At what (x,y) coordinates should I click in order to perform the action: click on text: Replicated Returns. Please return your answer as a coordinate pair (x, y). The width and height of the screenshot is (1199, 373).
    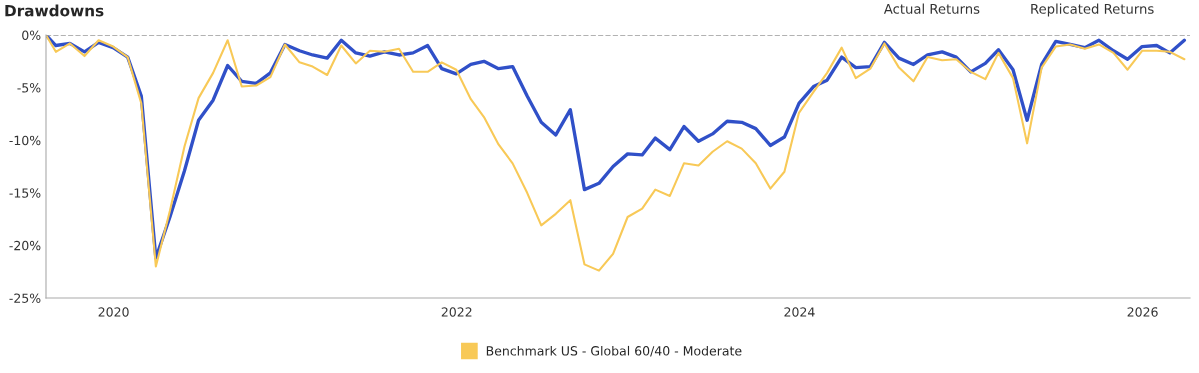
    Looking at the image, I should click on (1092, 10).